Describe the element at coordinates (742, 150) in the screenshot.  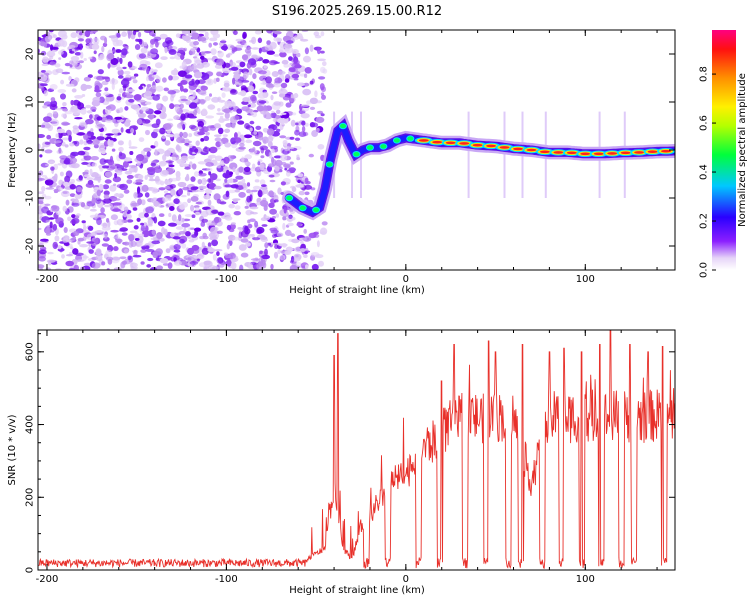
I see `colorbar-label: Normalized spectral amplitude` at that location.